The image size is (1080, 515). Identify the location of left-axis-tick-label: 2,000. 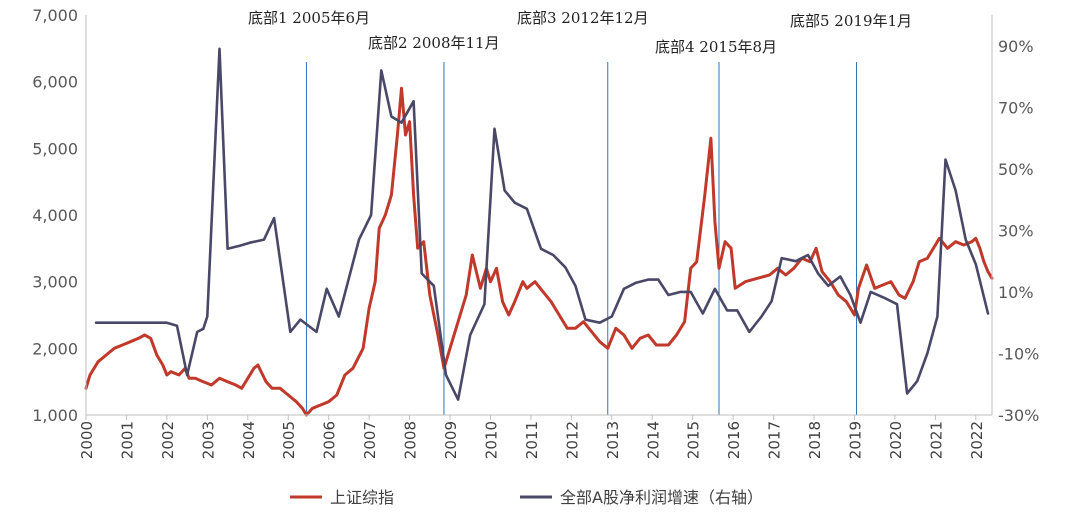
(55, 348).